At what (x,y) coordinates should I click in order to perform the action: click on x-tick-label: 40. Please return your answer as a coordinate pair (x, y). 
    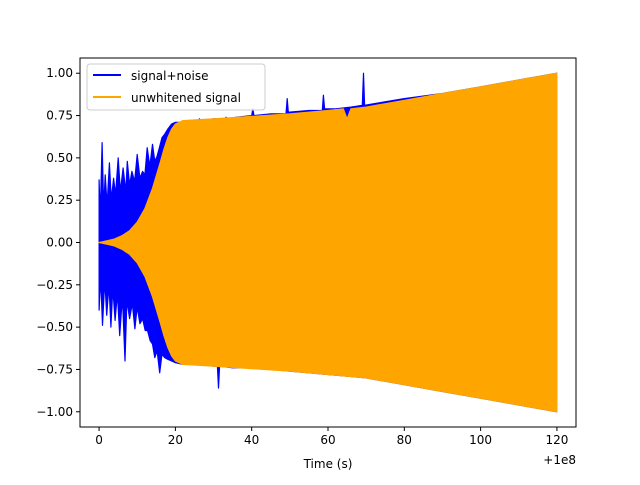
    Looking at the image, I should click on (251, 440).